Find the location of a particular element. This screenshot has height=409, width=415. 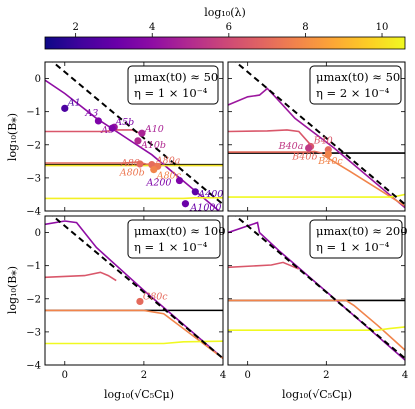

marker-label: A80a is located at coordinates (168, 161).